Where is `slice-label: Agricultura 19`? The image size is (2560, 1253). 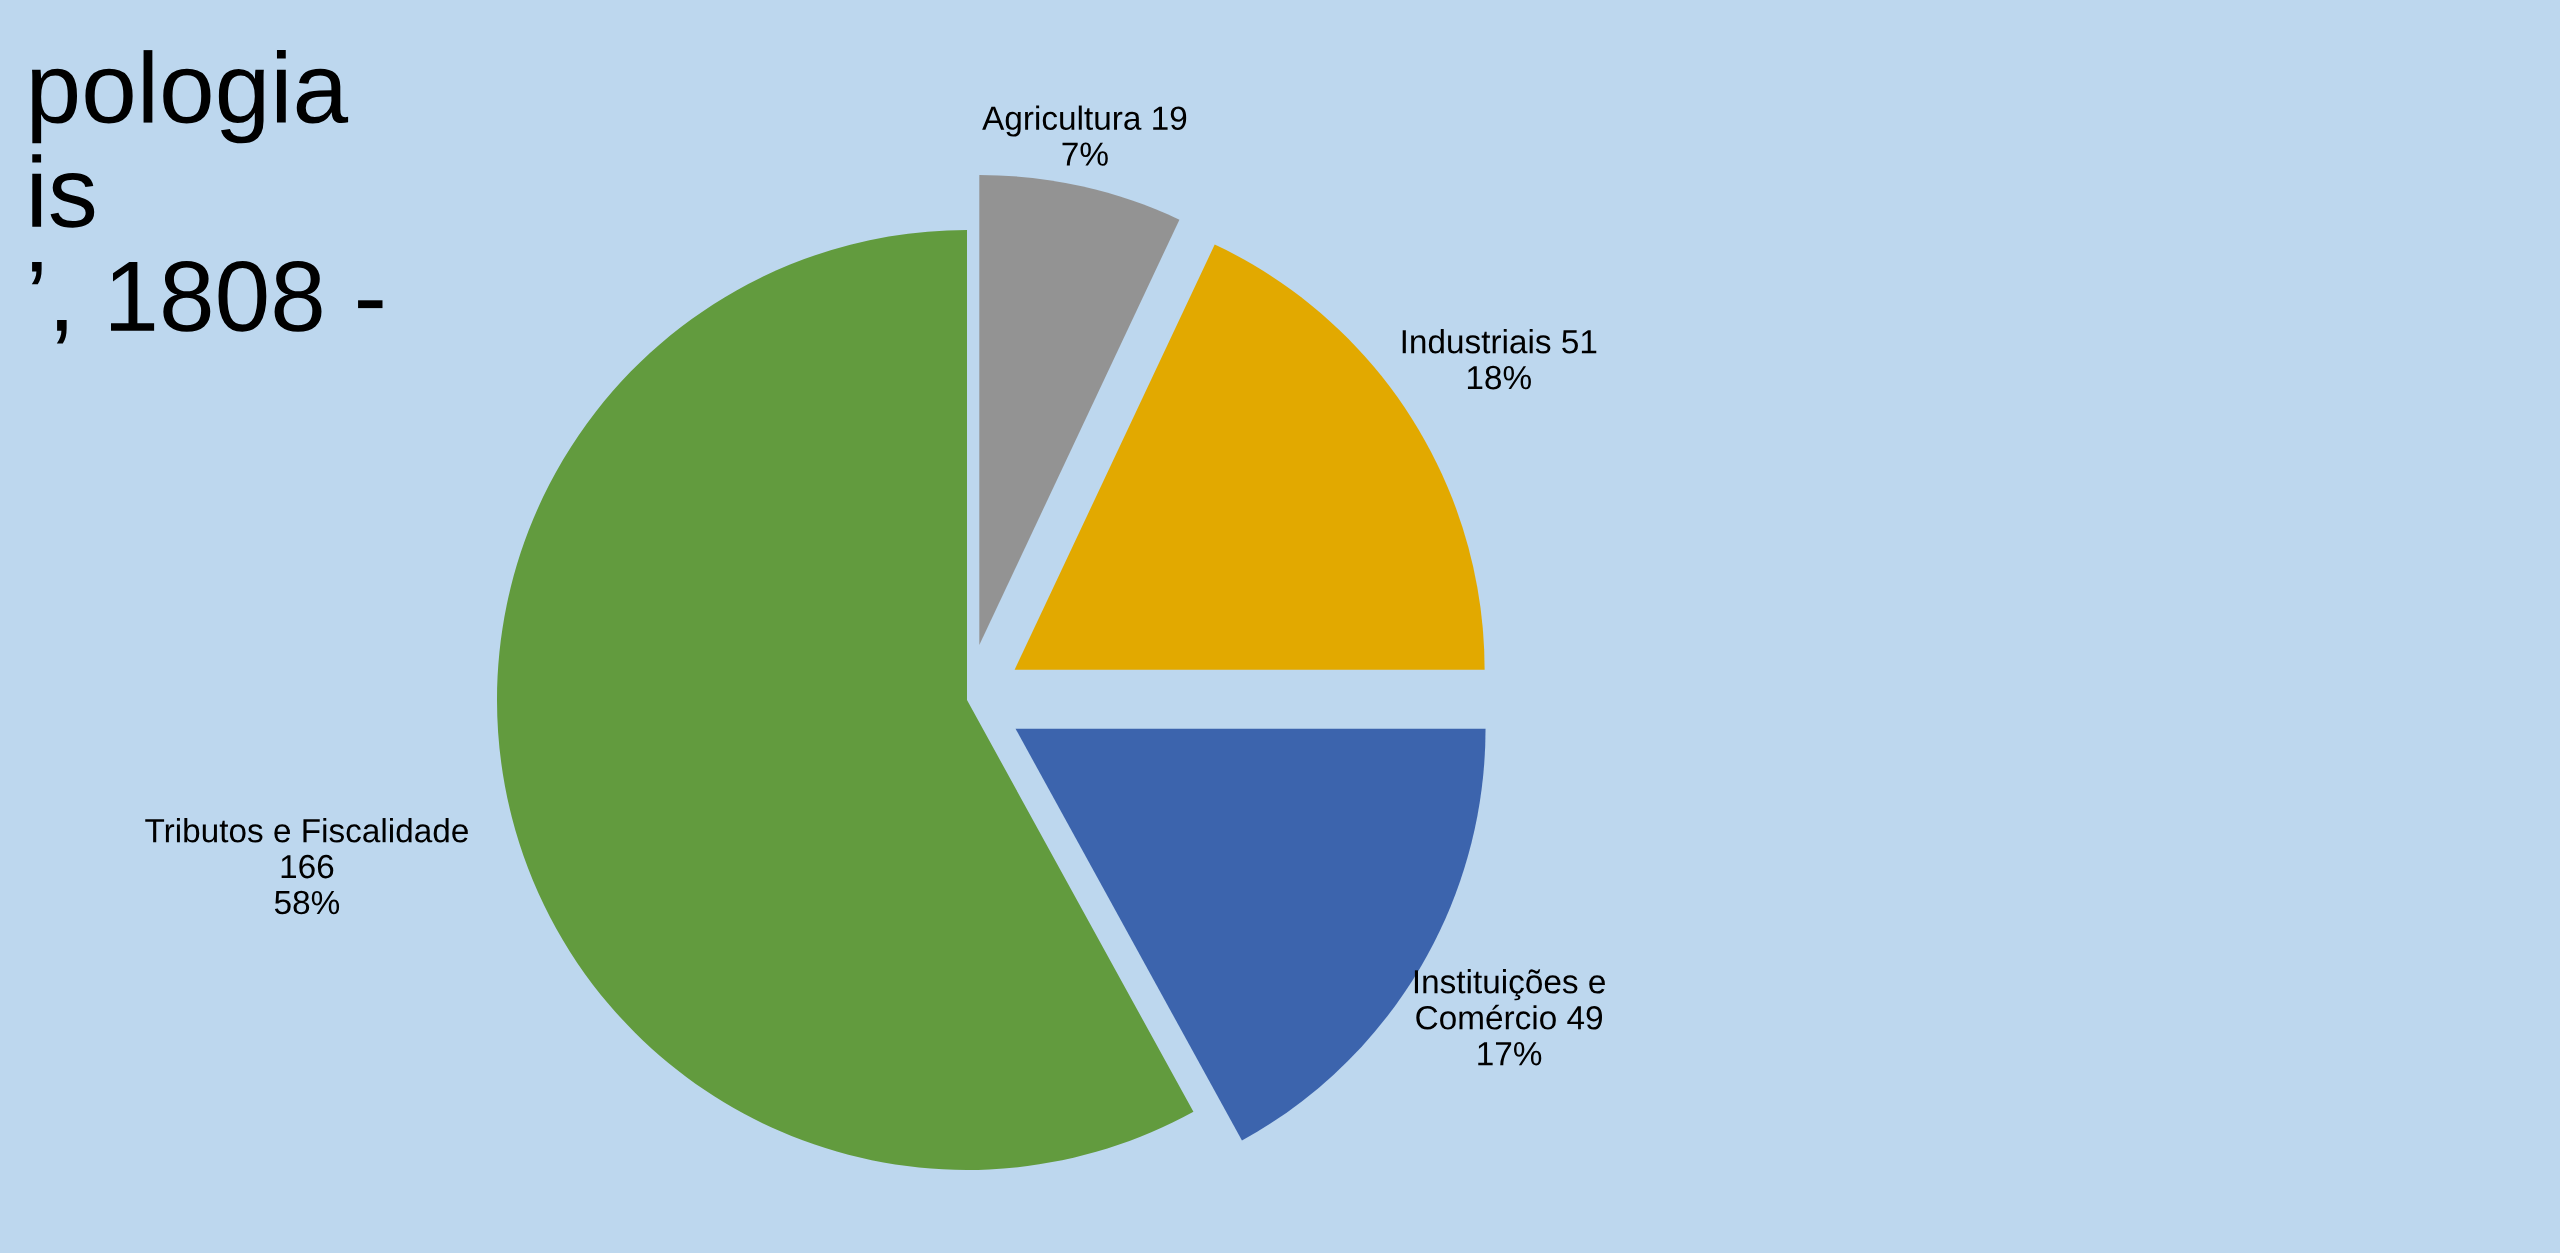 slice-label: Agricultura 19 is located at coordinates (1084, 121).